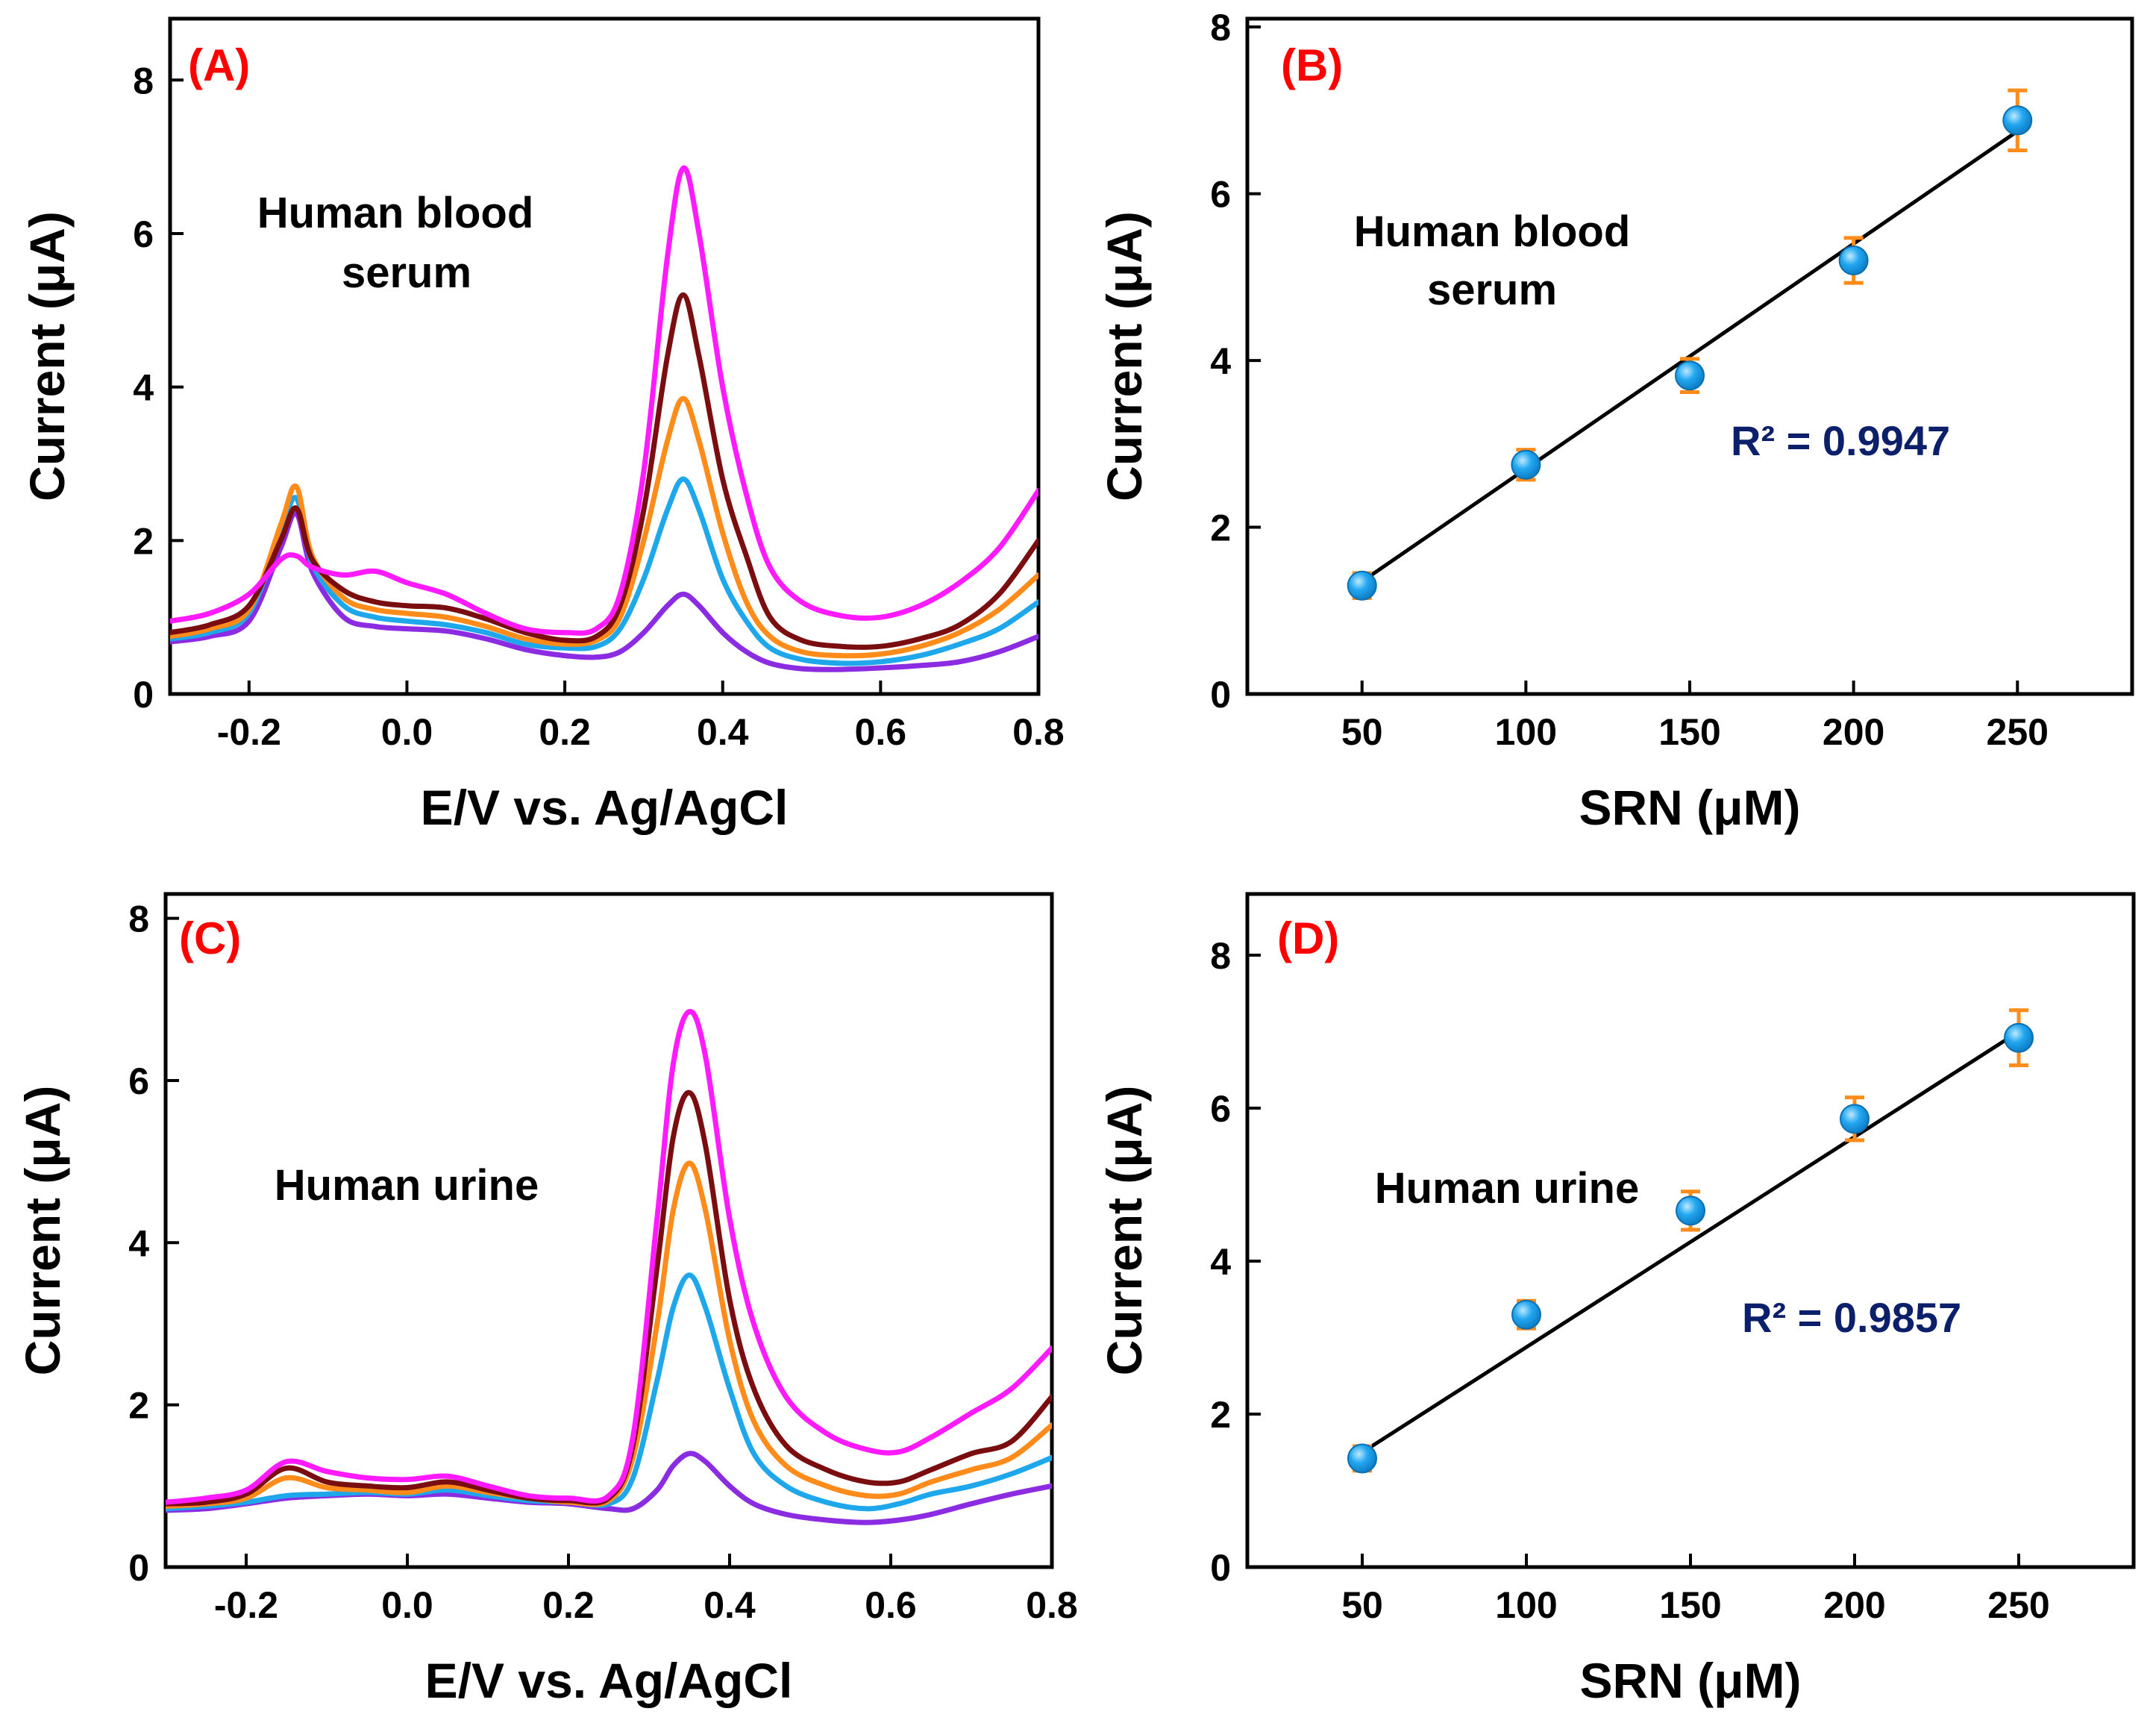 This screenshot has height=1729, width=2156. What do you see at coordinates (1312, 65) in the screenshot?
I see `panel-label: (B)` at bounding box center [1312, 65].